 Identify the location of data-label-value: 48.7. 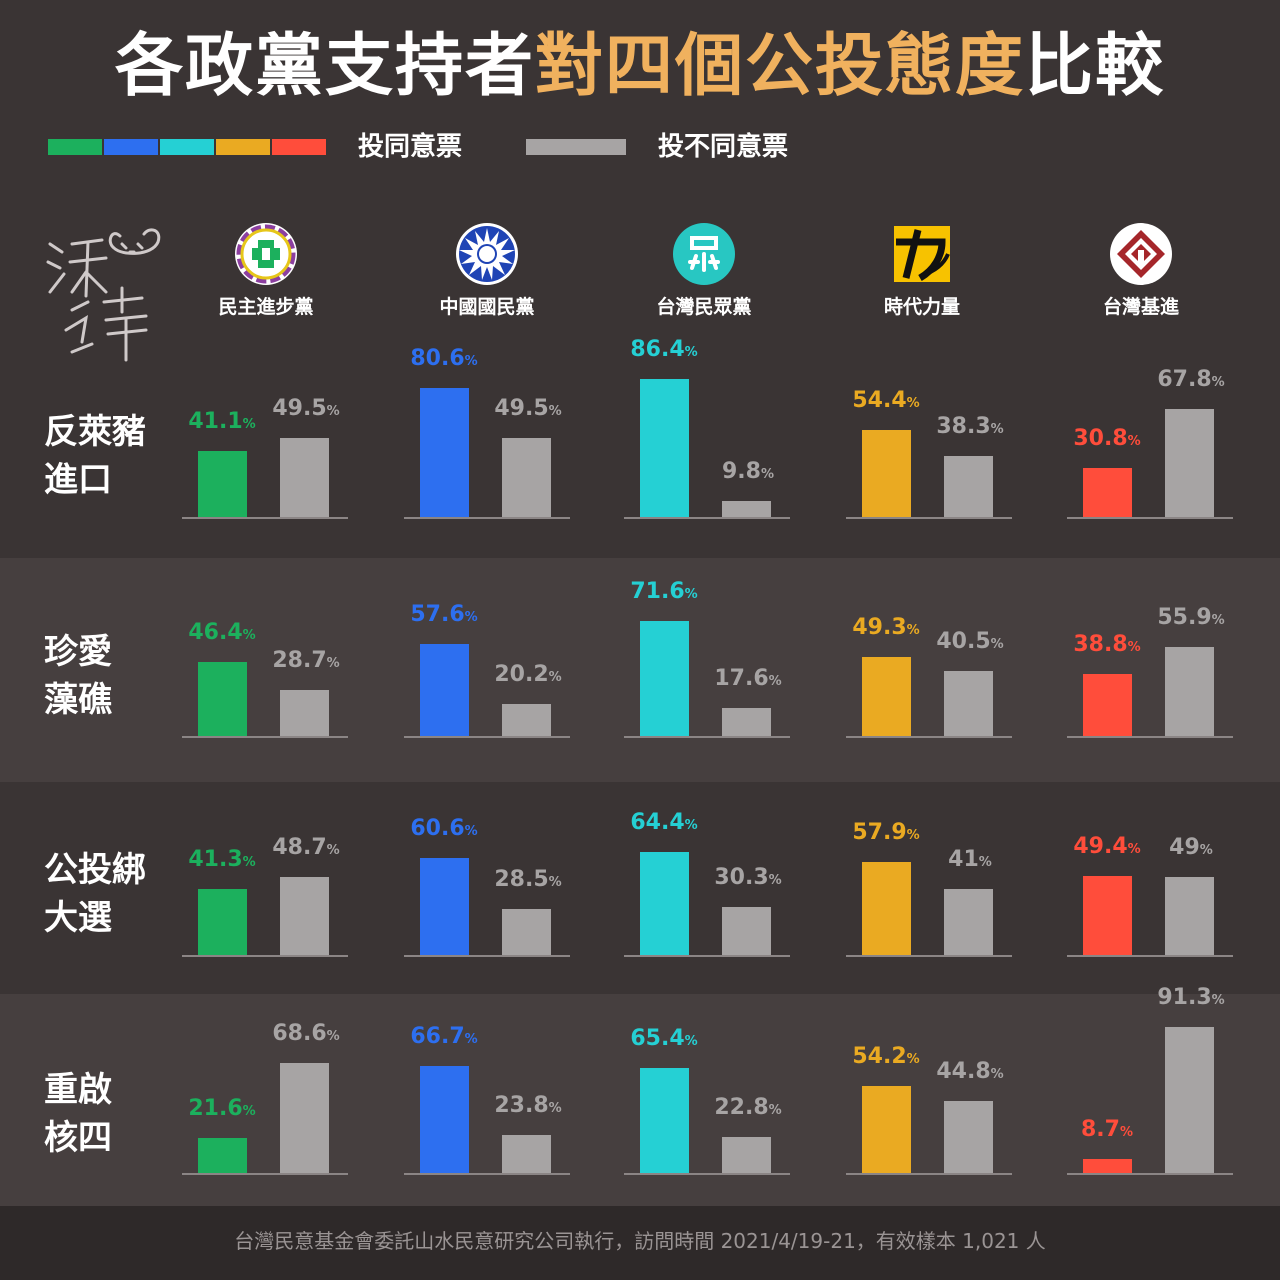
(299, 848).